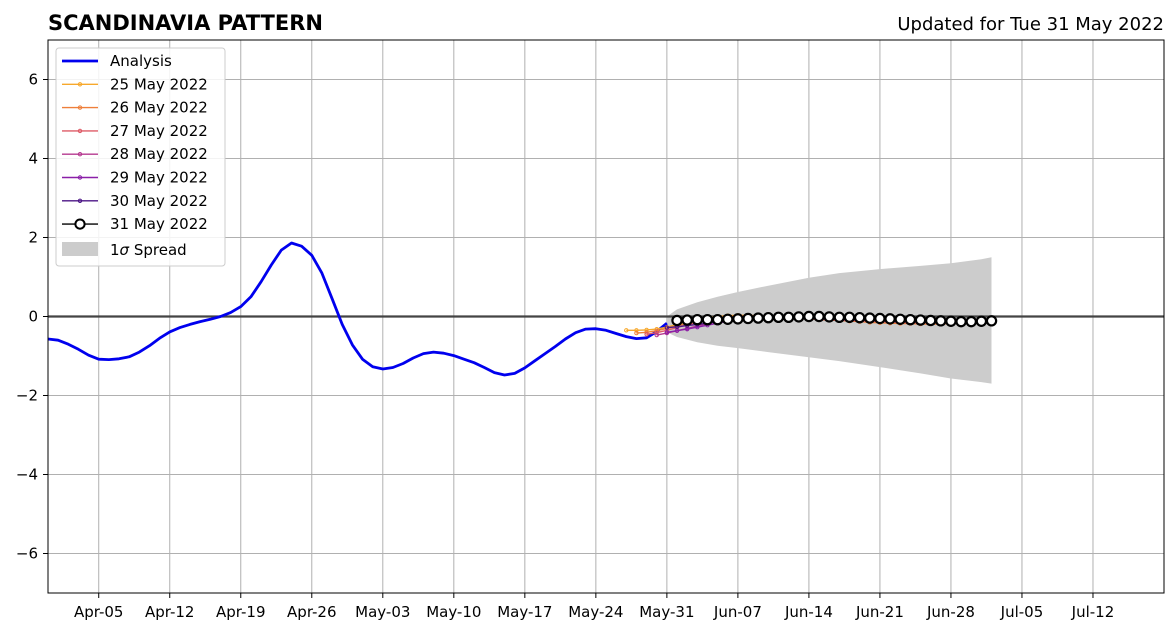 Image resolution: width=1176 pixels, height=633 pixels. I want to click on x-tick-label: May-03, so click(382, 612).